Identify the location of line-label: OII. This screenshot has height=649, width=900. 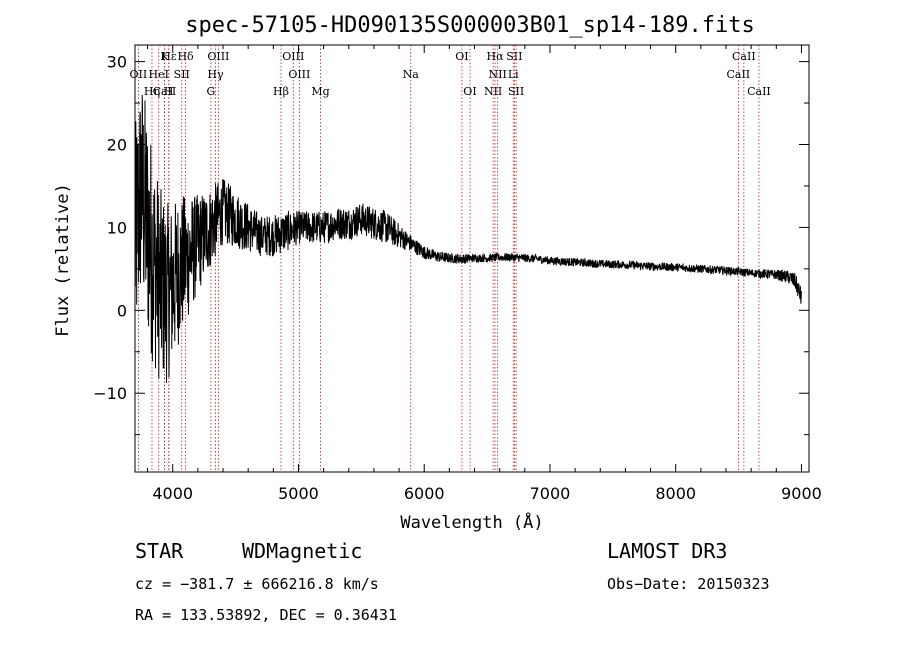
(139, 74).